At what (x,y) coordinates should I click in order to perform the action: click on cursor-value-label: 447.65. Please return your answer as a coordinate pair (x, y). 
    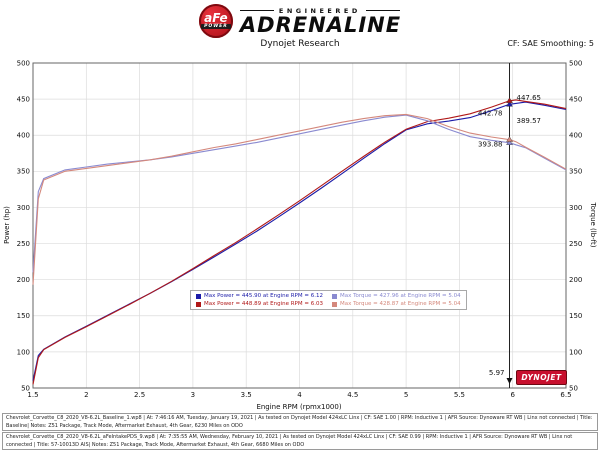
    Looking at the image, I should click on (529, 98).